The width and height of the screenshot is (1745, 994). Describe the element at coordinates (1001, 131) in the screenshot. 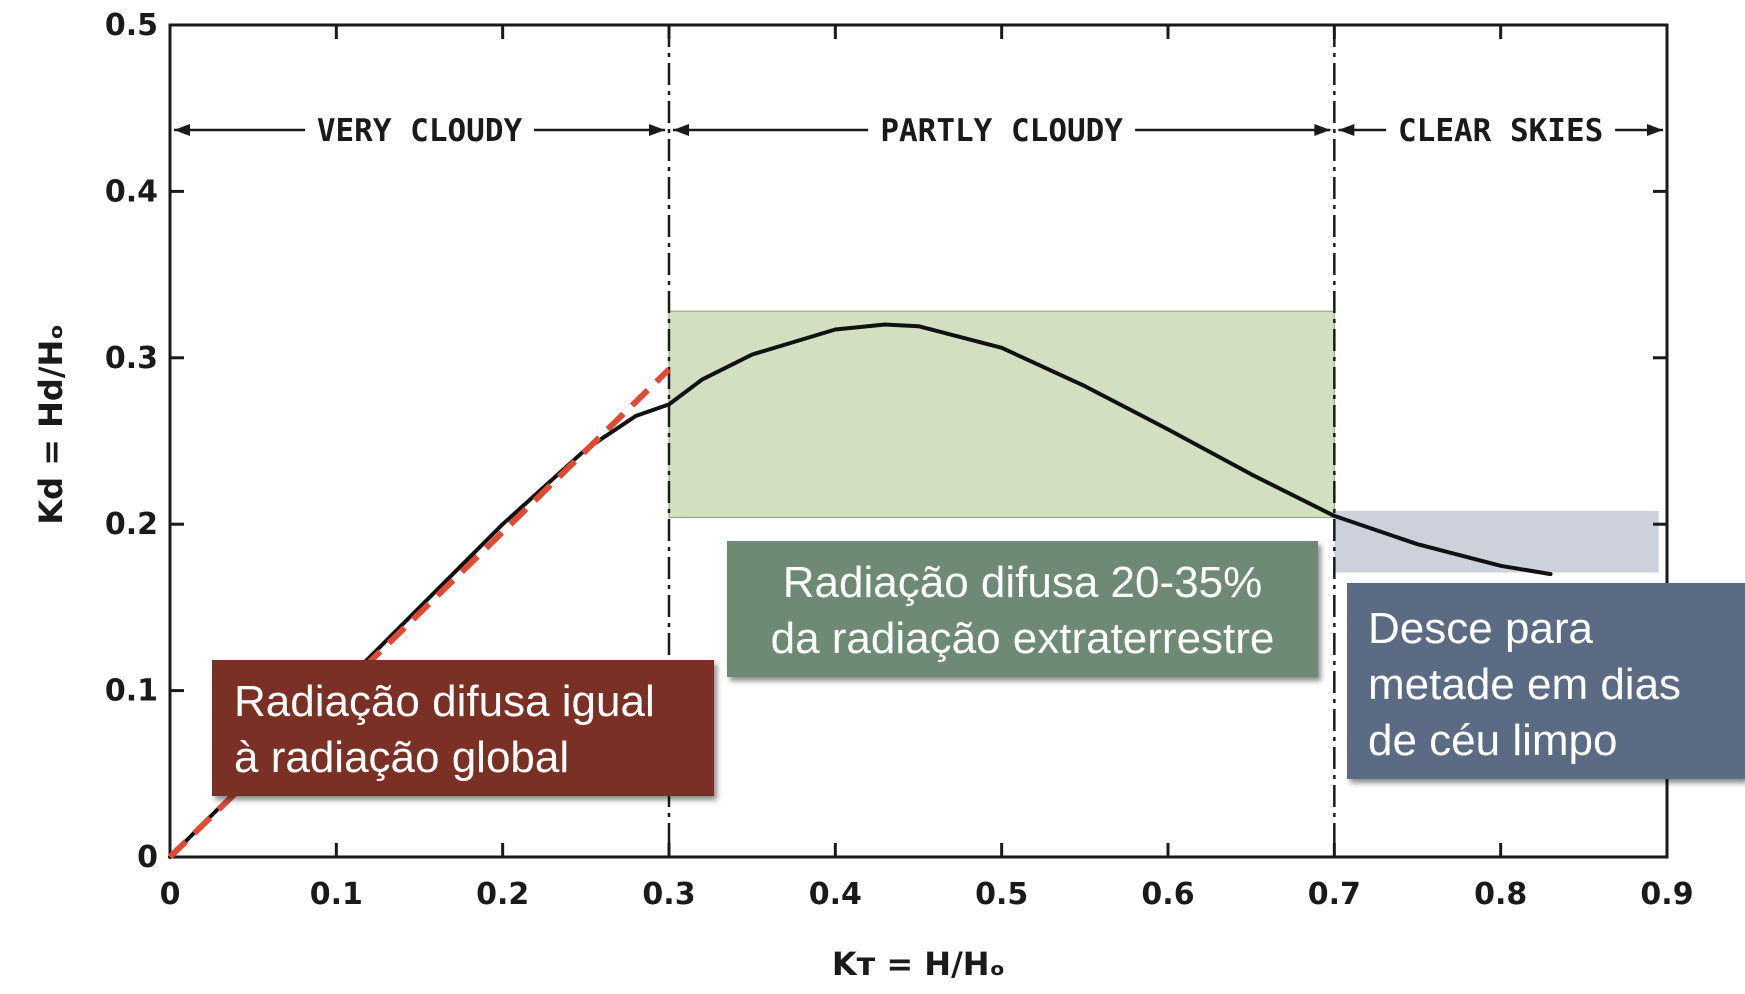

I see `region-label: PARTLY CLOUDY` at that location.